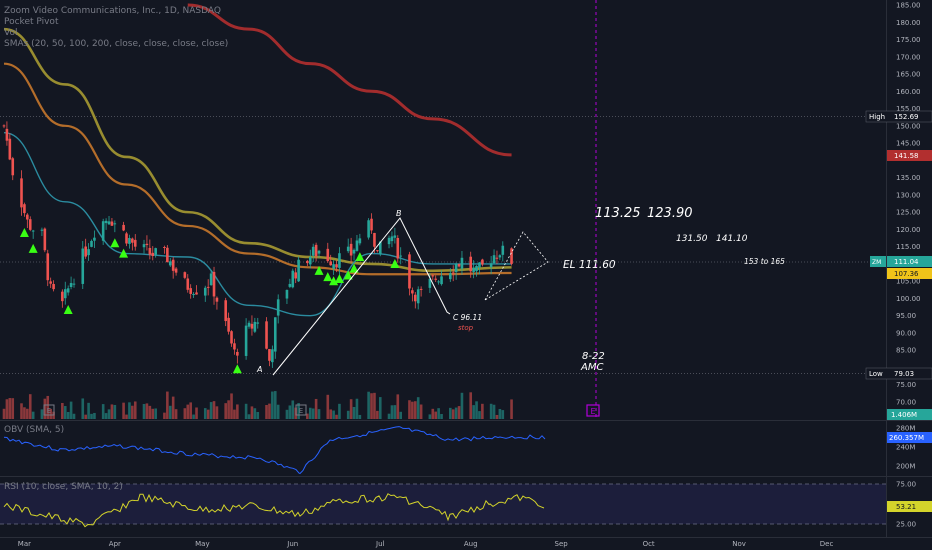 Image resolution: width=932 pixels, height=550 pixels. What do you see at coordinates (274, 450) in the screenshot?
I see `obv-line` at bounding box center [274, 450].